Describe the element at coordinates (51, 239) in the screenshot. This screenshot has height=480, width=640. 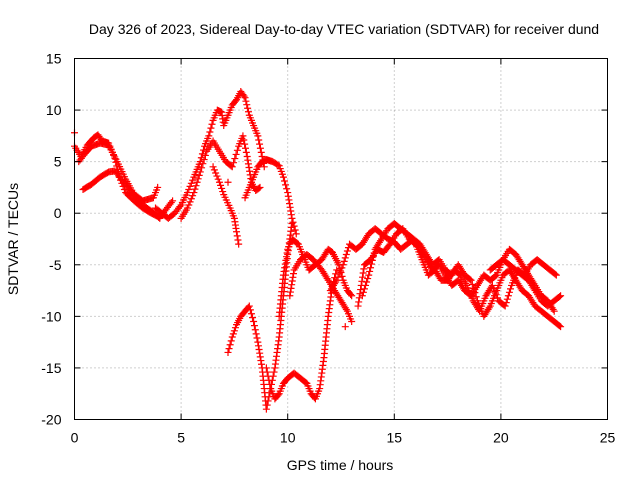
I see `y-tick-labels: 15 10 5 0 -5 -10 -15 -20` at that location.